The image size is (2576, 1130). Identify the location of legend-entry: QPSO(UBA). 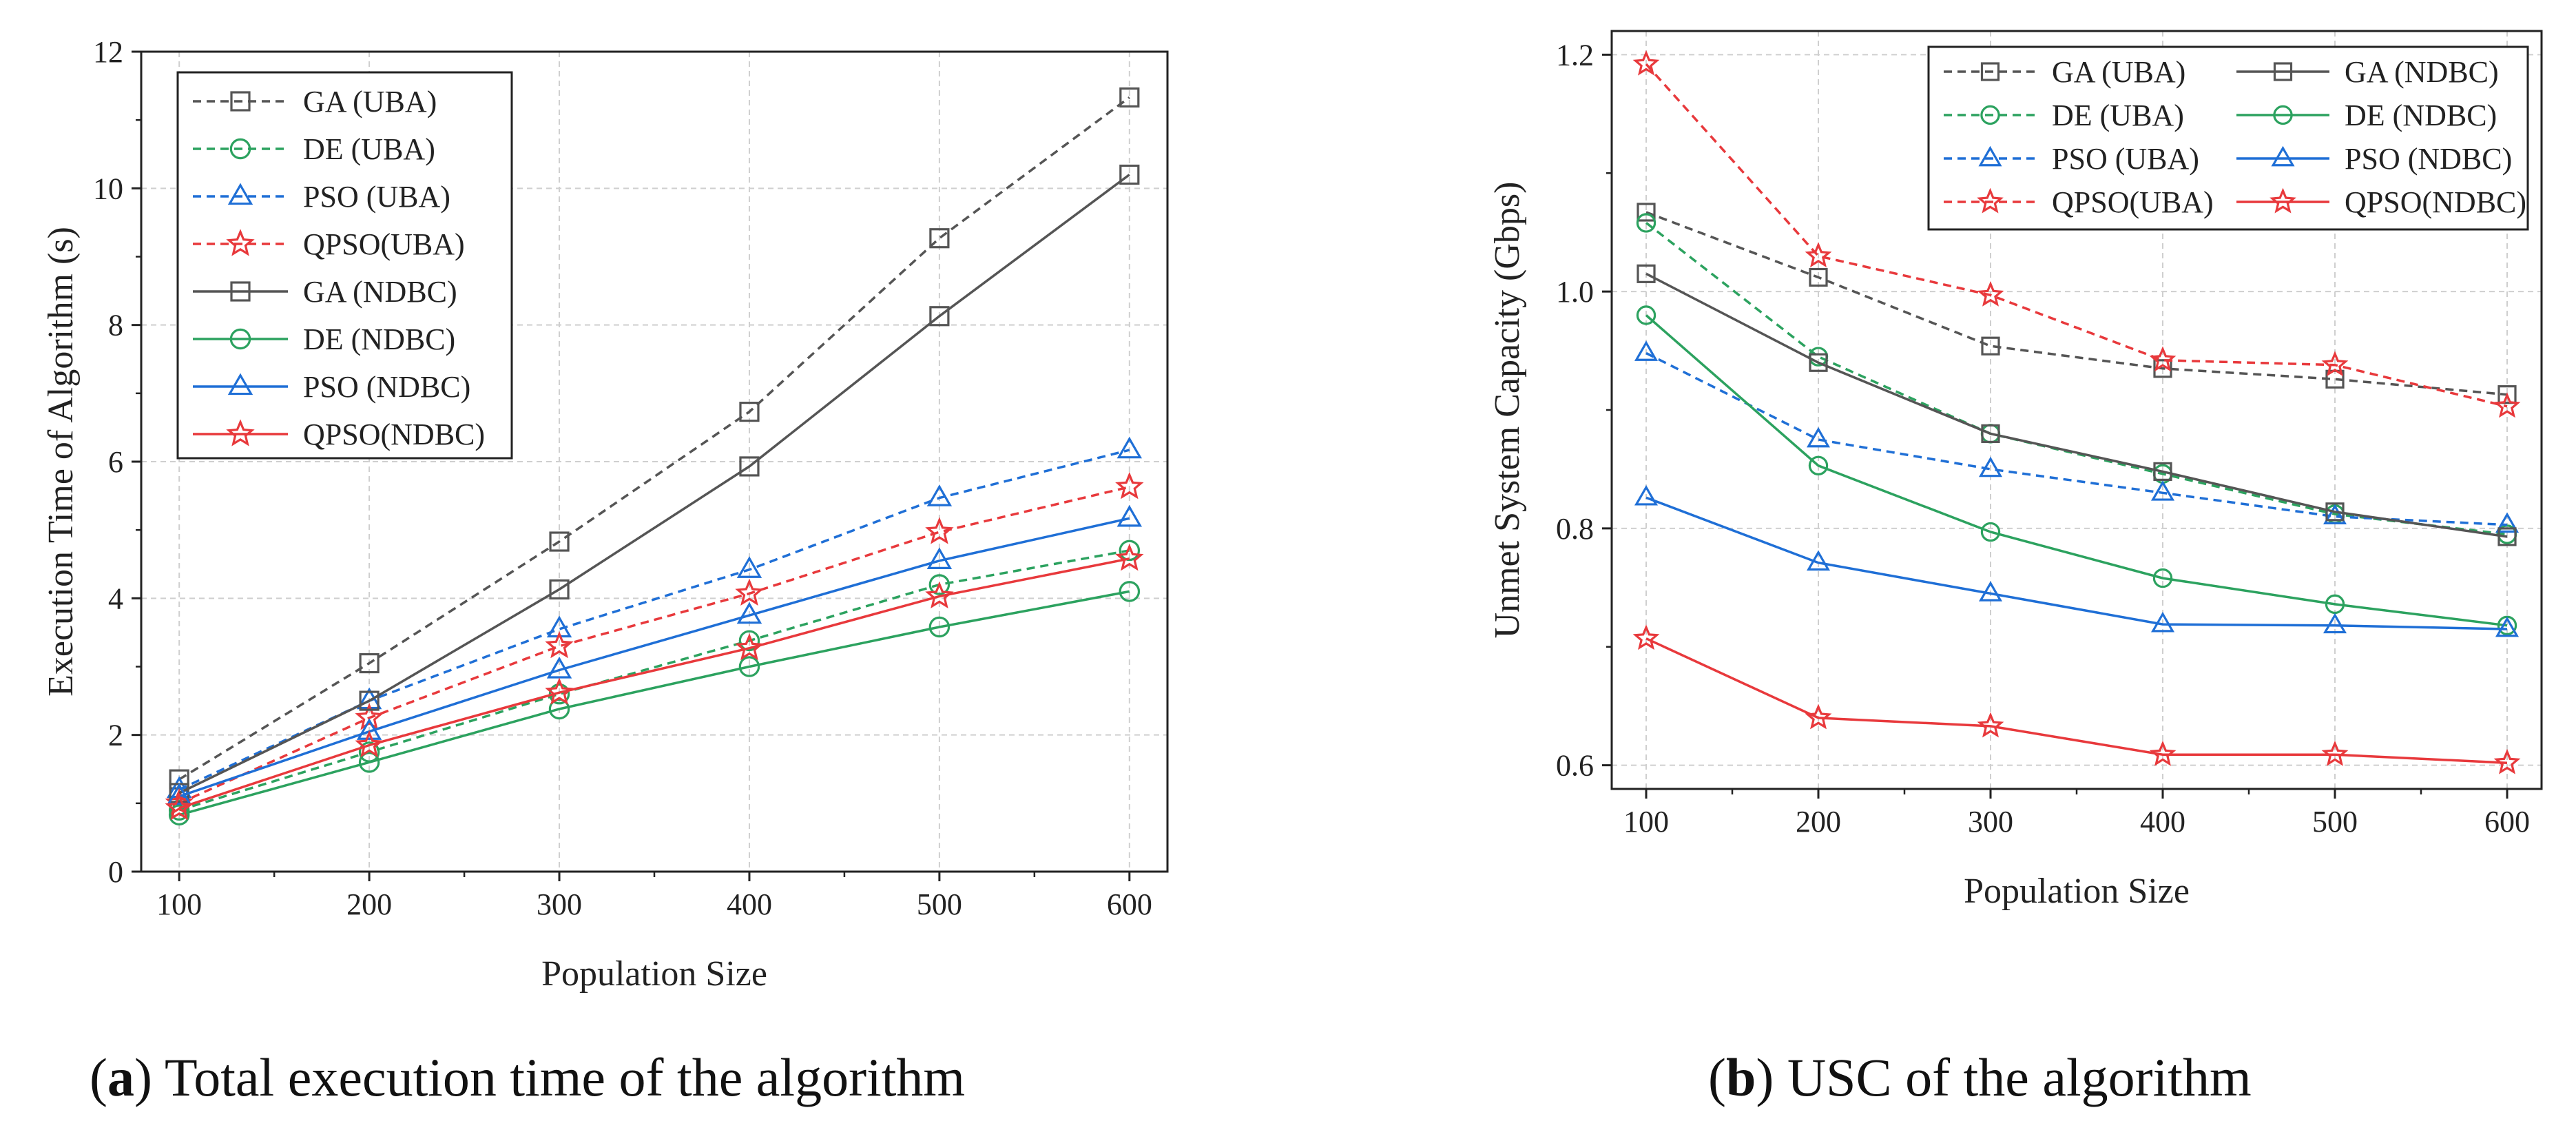
(2079, 202).